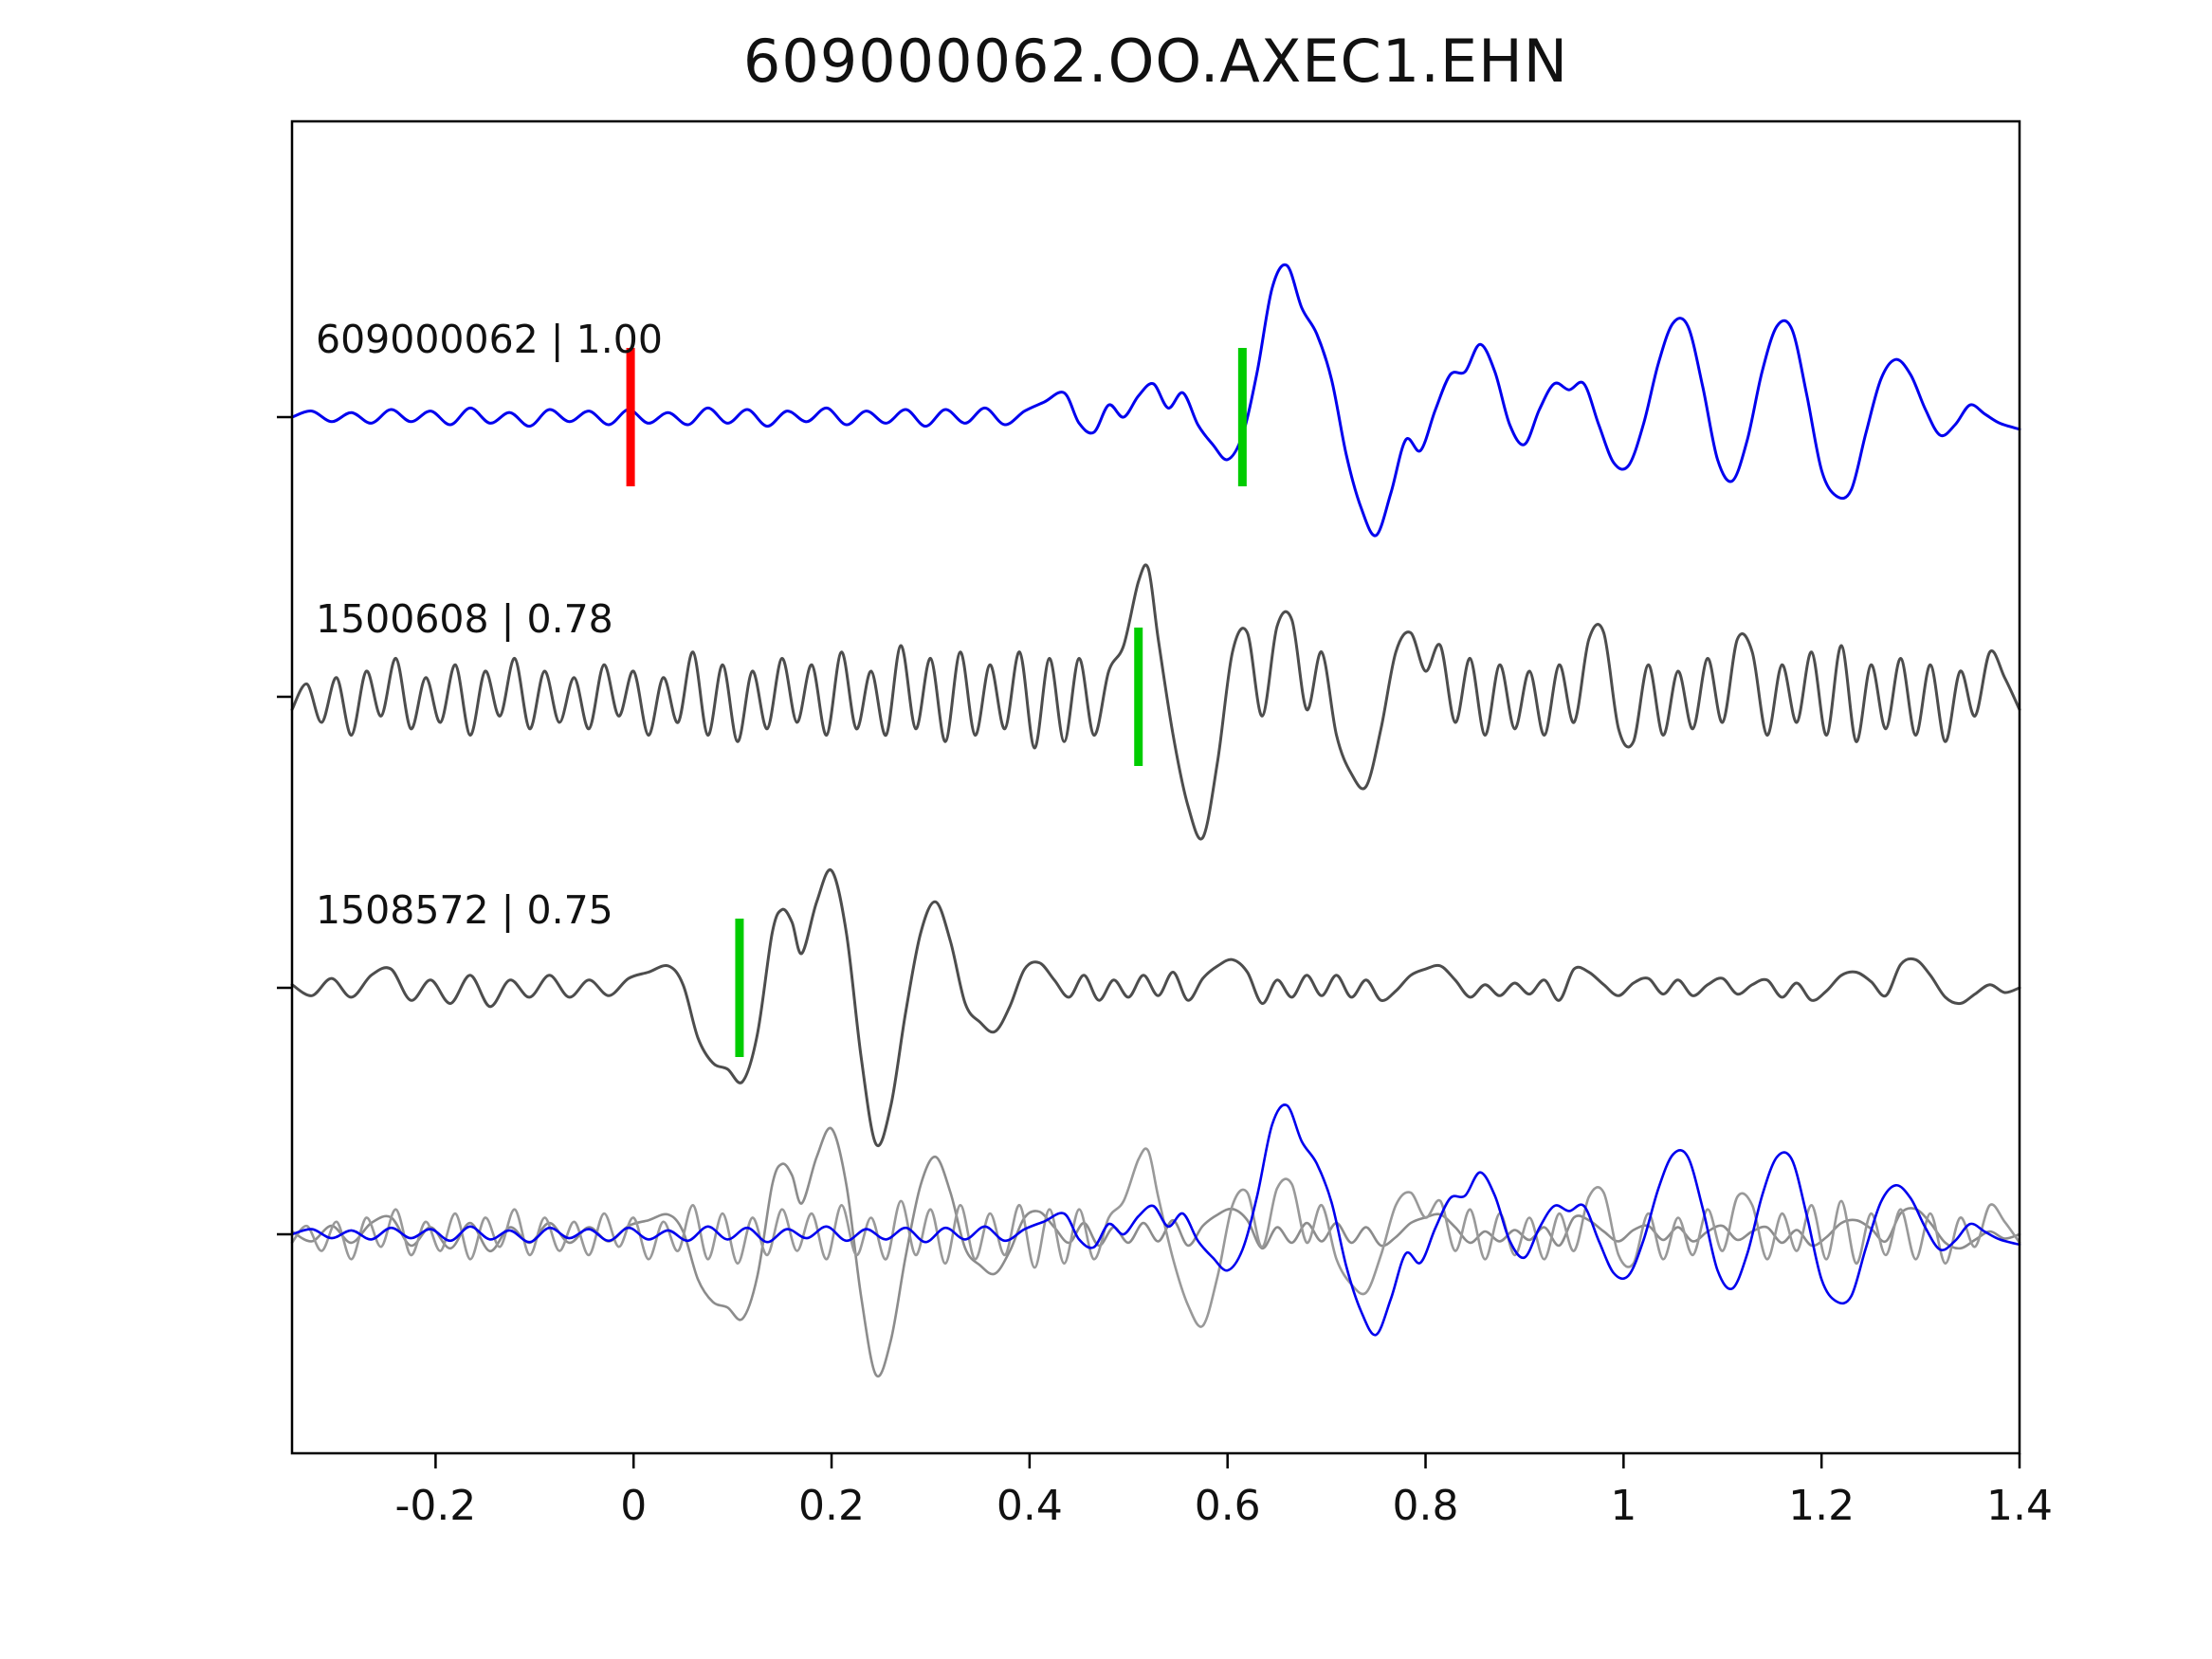 The image size is (2212, 1659). Describe the element at coordinates (489, 339) in the screenshot. I see `trace-label-609000062: 609000062 | 1.00` at that location.